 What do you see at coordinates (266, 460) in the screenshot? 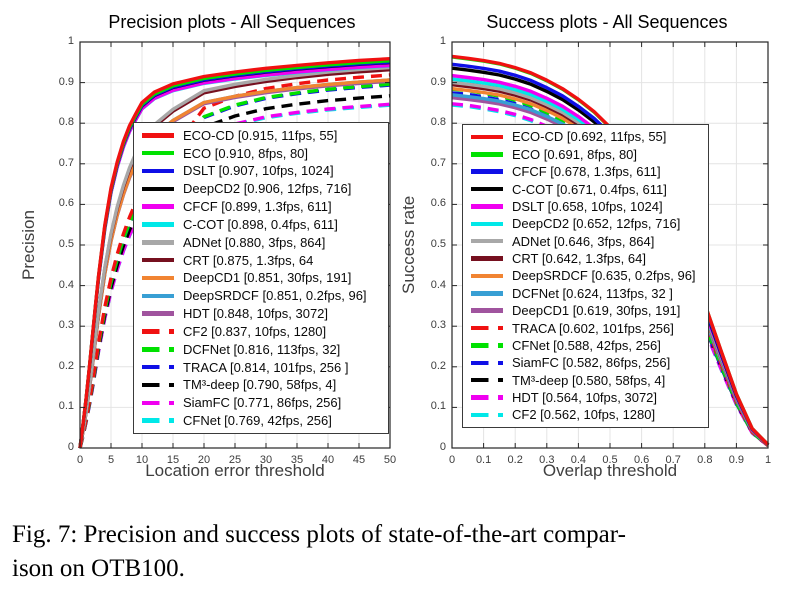
I see `x-tick-label: 30` at bounding box center [266, 460].